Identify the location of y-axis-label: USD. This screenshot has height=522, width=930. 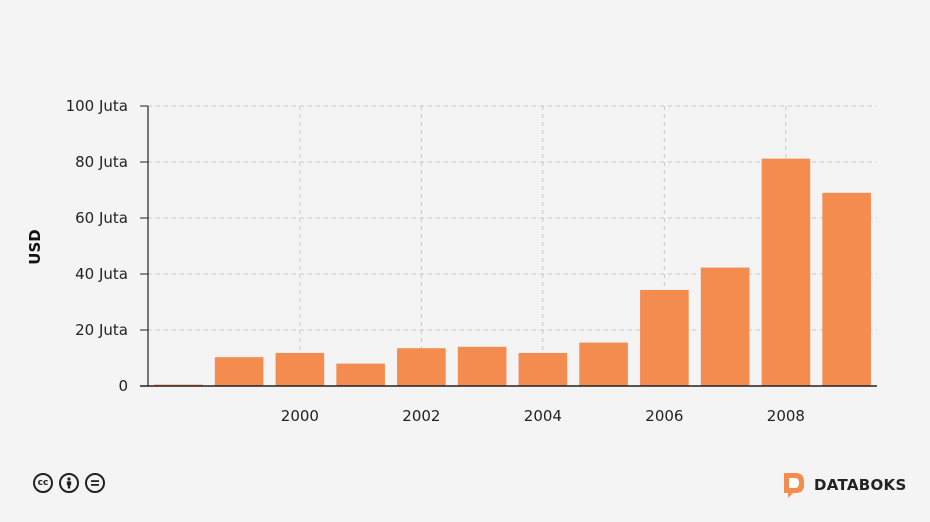
(35, 246).